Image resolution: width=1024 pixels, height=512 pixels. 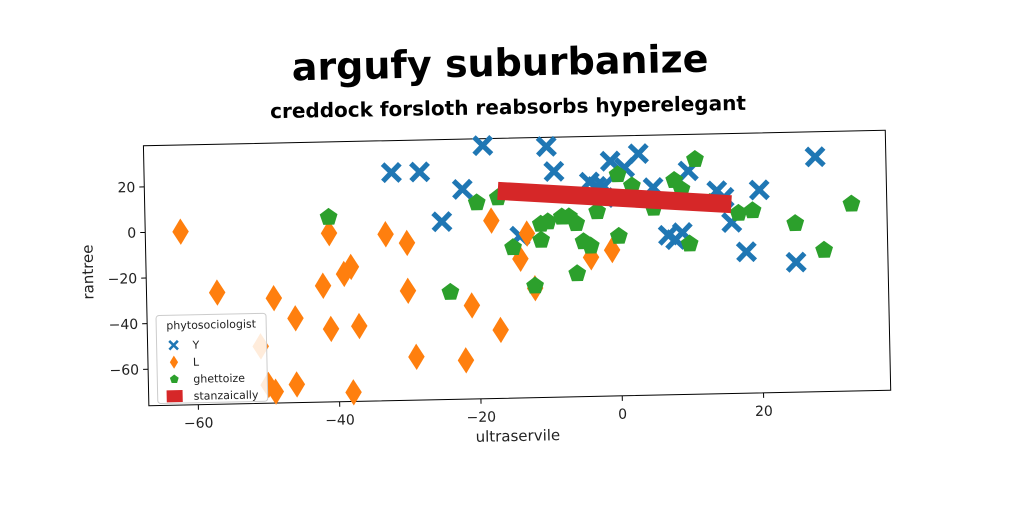 What do you see at coordinates (517, 436) in the screenshot?
I see `x-axis-label: ultraservile` at bounding box center [517, 436].